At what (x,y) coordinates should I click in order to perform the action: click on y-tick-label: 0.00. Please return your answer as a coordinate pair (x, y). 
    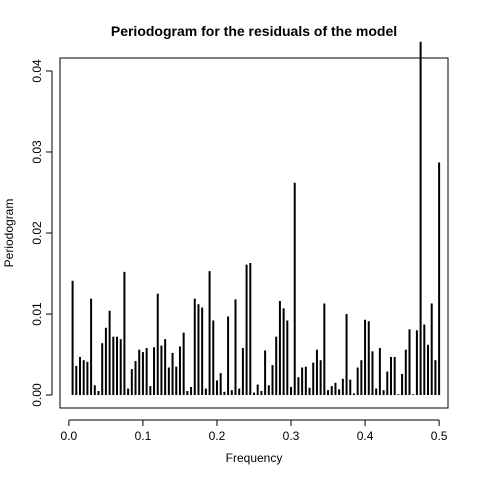
    Looking at the image, I should click on (37, 395).